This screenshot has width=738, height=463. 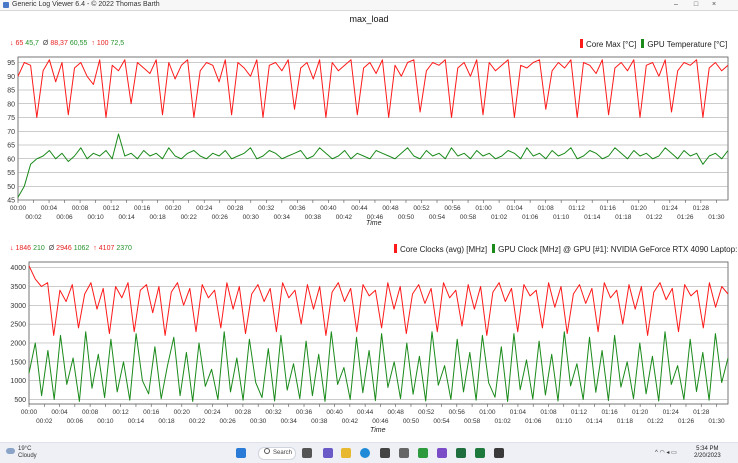 What do you see at coordinates (594, 421) in the screenshot?
I see `bottom-chart-x-tick-label: 01:14` at bounding box center [594, 421].